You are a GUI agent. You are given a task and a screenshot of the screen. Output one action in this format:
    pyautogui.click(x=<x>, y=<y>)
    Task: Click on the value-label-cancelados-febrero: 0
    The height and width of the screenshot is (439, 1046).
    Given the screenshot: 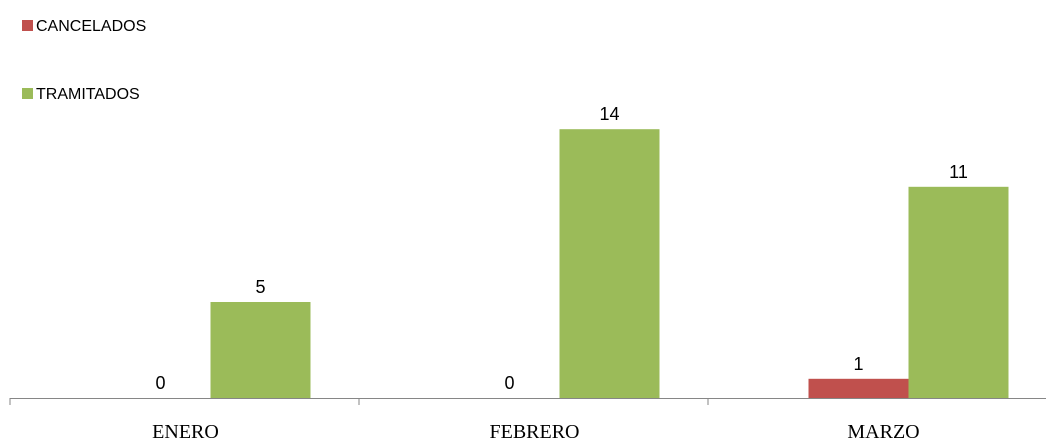 What is the action you would take?
    pyautogui.click(x=509, y=383)
    